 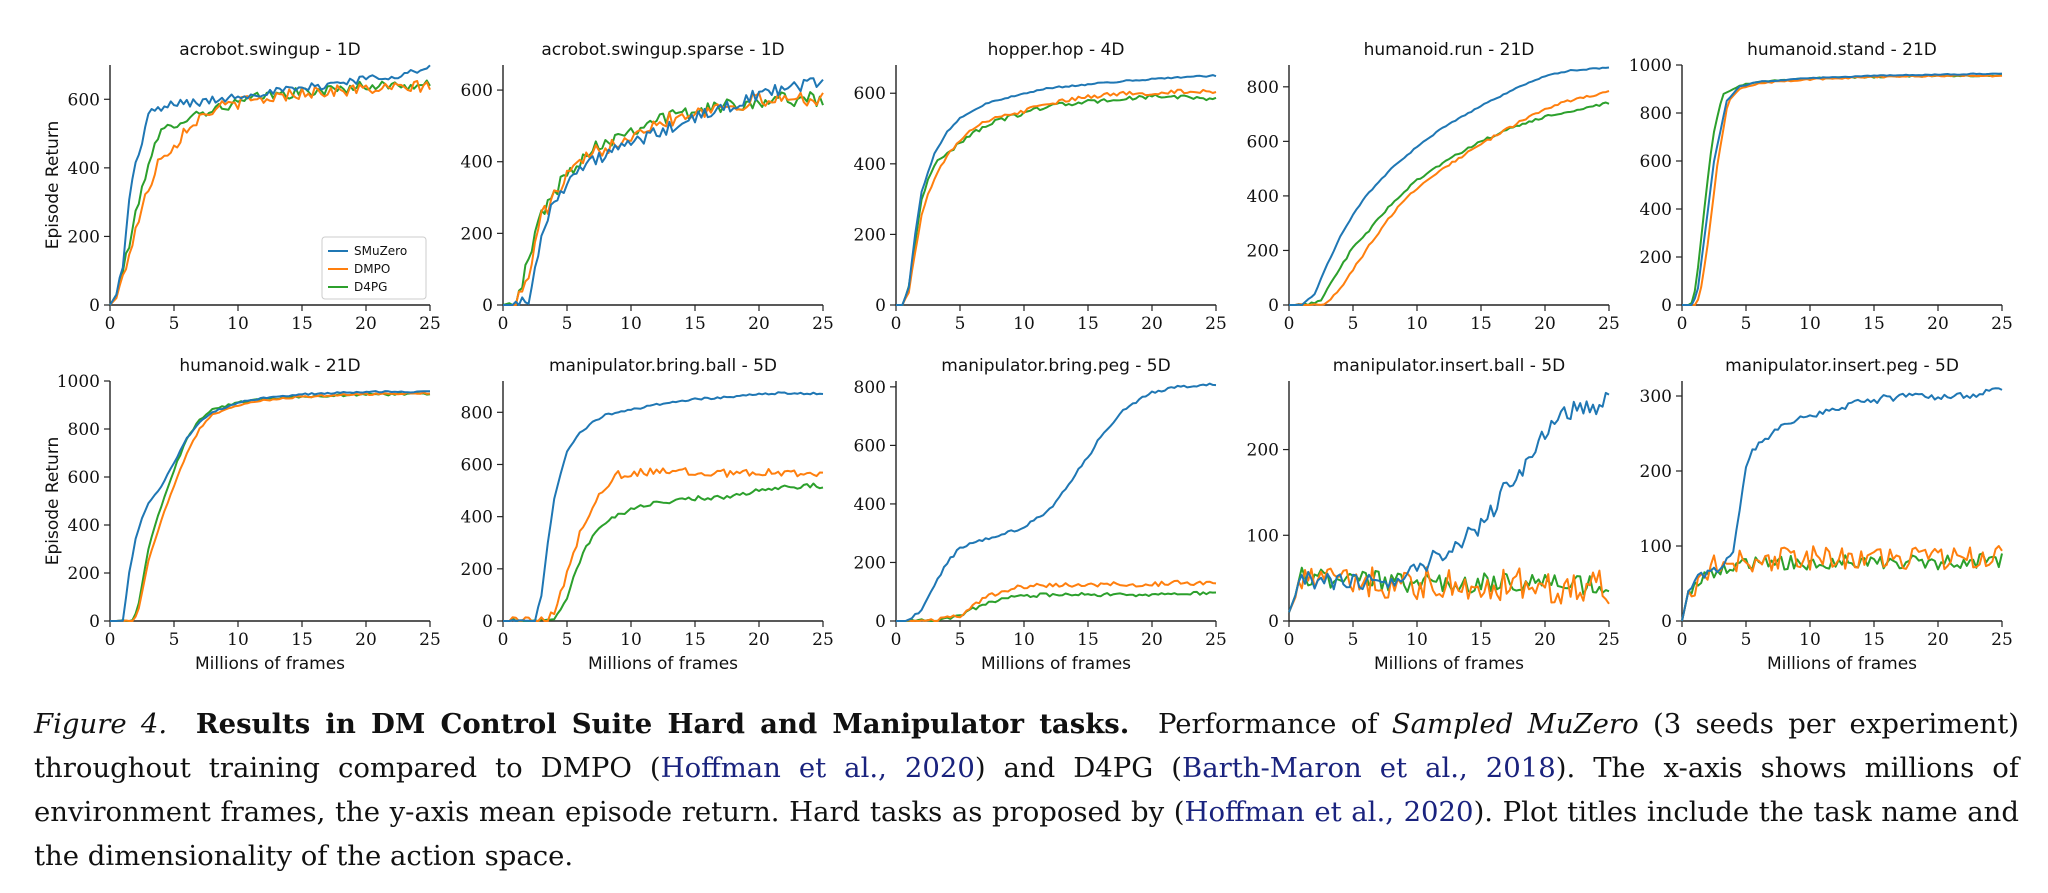 I want to click on panel-title: humanoid.walk - 21D, so click(x=269, y=366).